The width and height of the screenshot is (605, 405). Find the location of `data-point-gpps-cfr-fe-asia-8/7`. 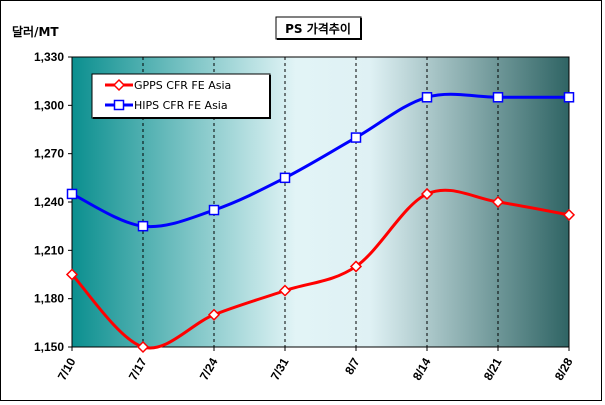

data-point-gpps-cfr-fe-asia-8/7 is located at coordinates (356, 266).